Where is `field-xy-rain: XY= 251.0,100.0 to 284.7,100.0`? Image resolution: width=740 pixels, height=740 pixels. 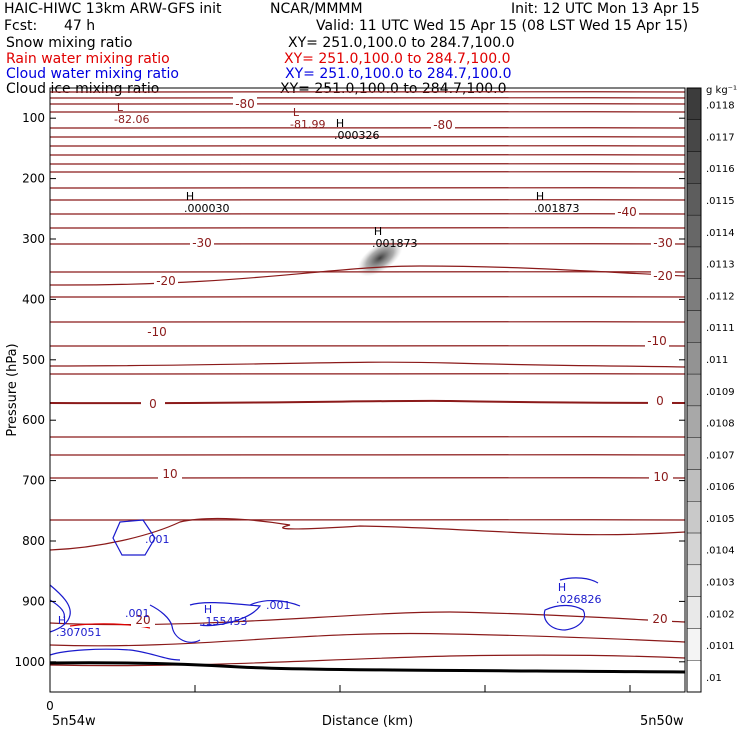 field-xy-rain: XY= 251.0,100.0 to 284.7,100.0 is located at coordinates (397, 59).